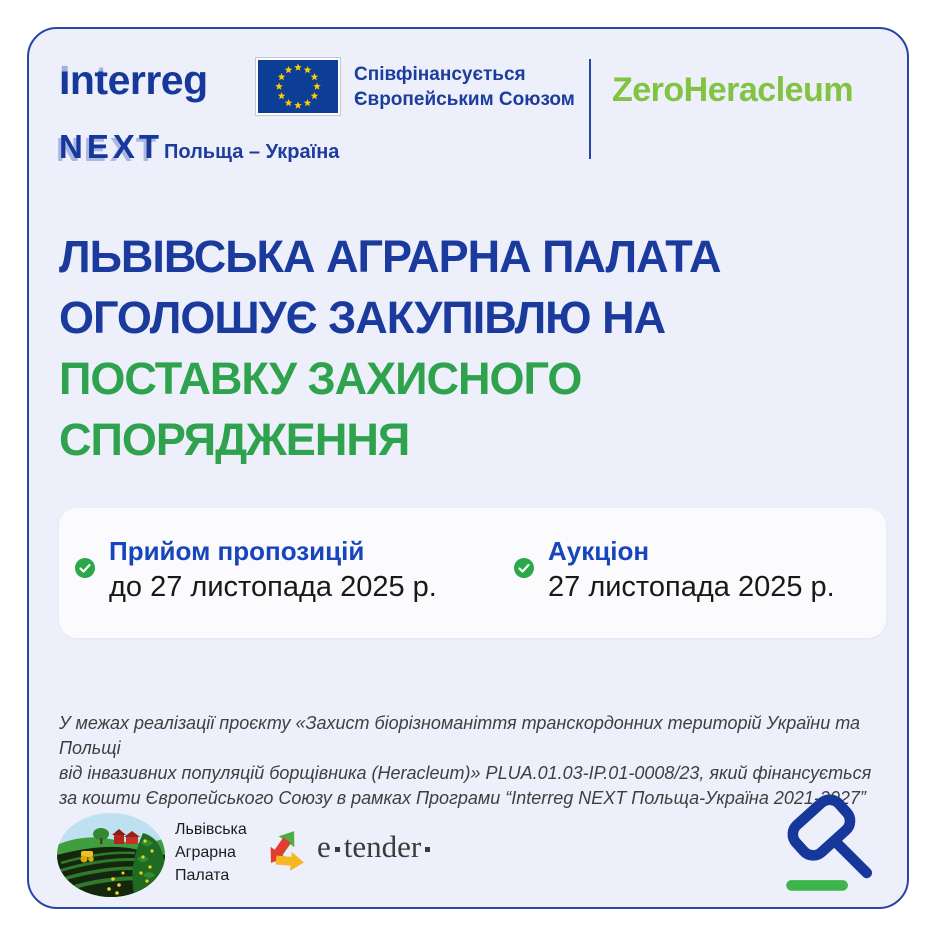 The height and width of the screenshot is (941, 941). I want to click on eu-cofunded-line1: Співфінансується, so click(440, 74).